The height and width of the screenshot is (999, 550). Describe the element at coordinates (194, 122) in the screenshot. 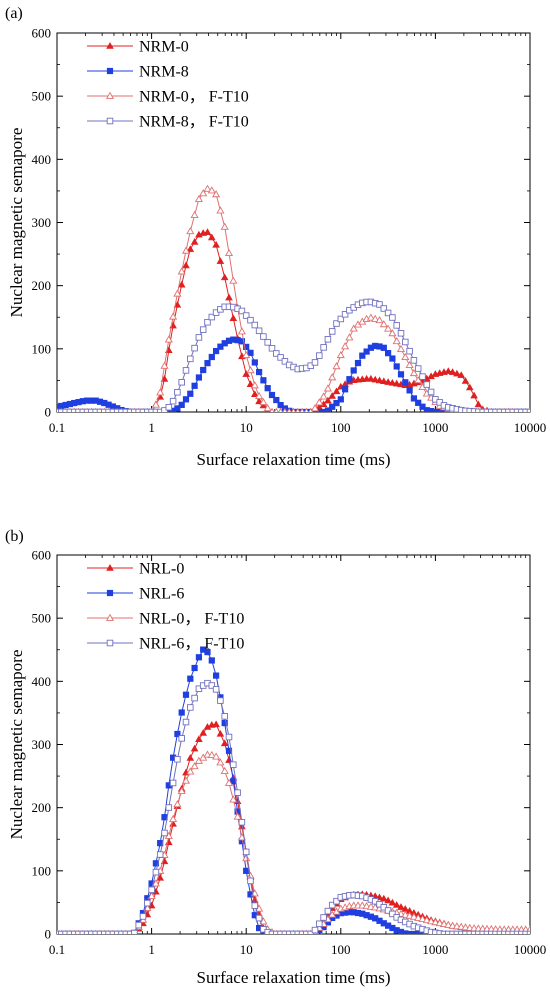

I see `legend-label: NRM-8， F-T10` at that location.